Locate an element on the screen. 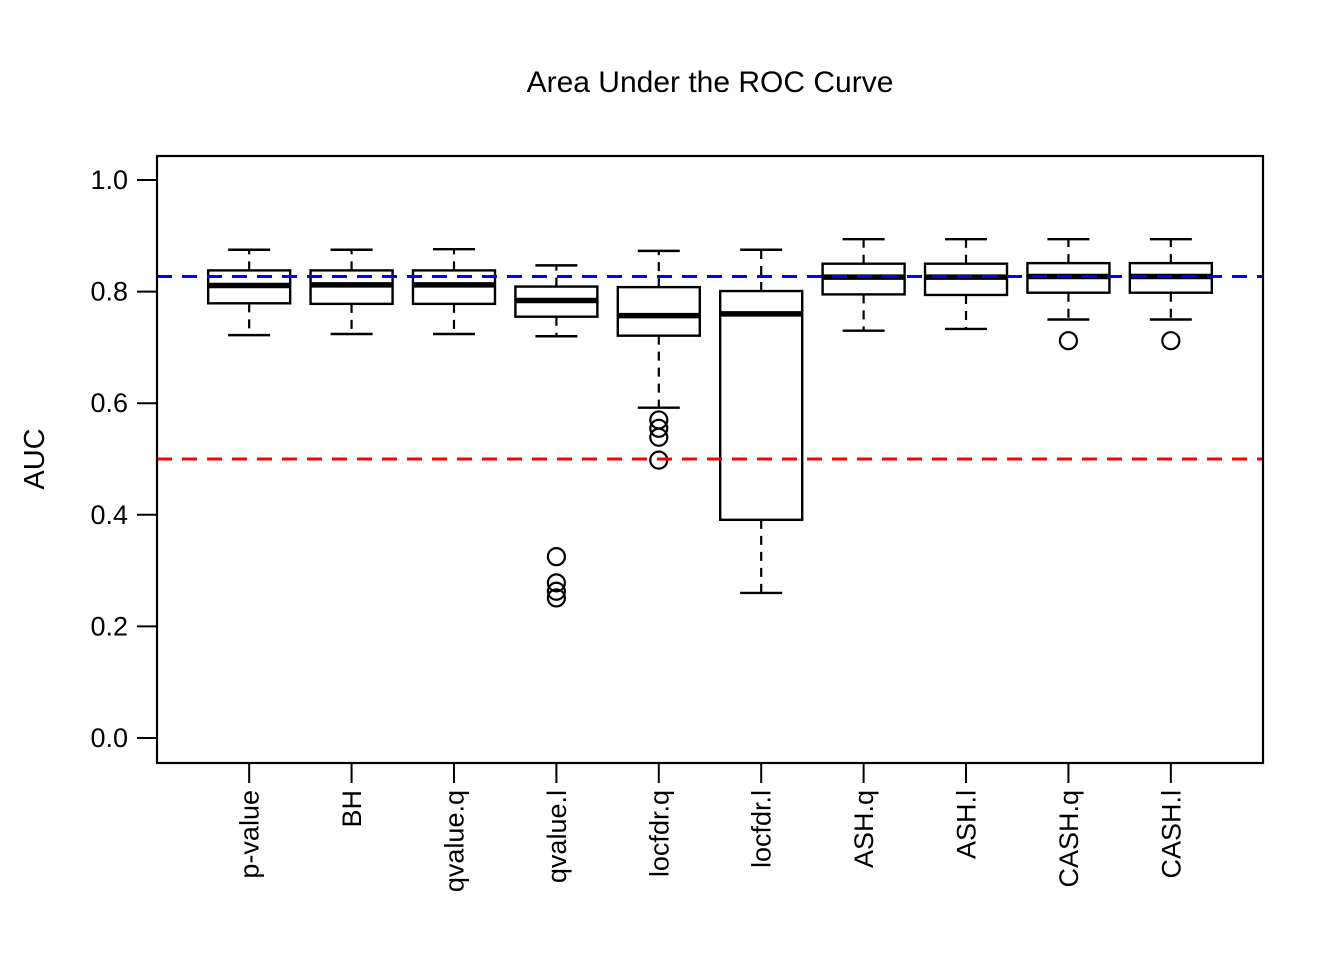  y-axis-label: AUC is located at coordinates (35, 458).